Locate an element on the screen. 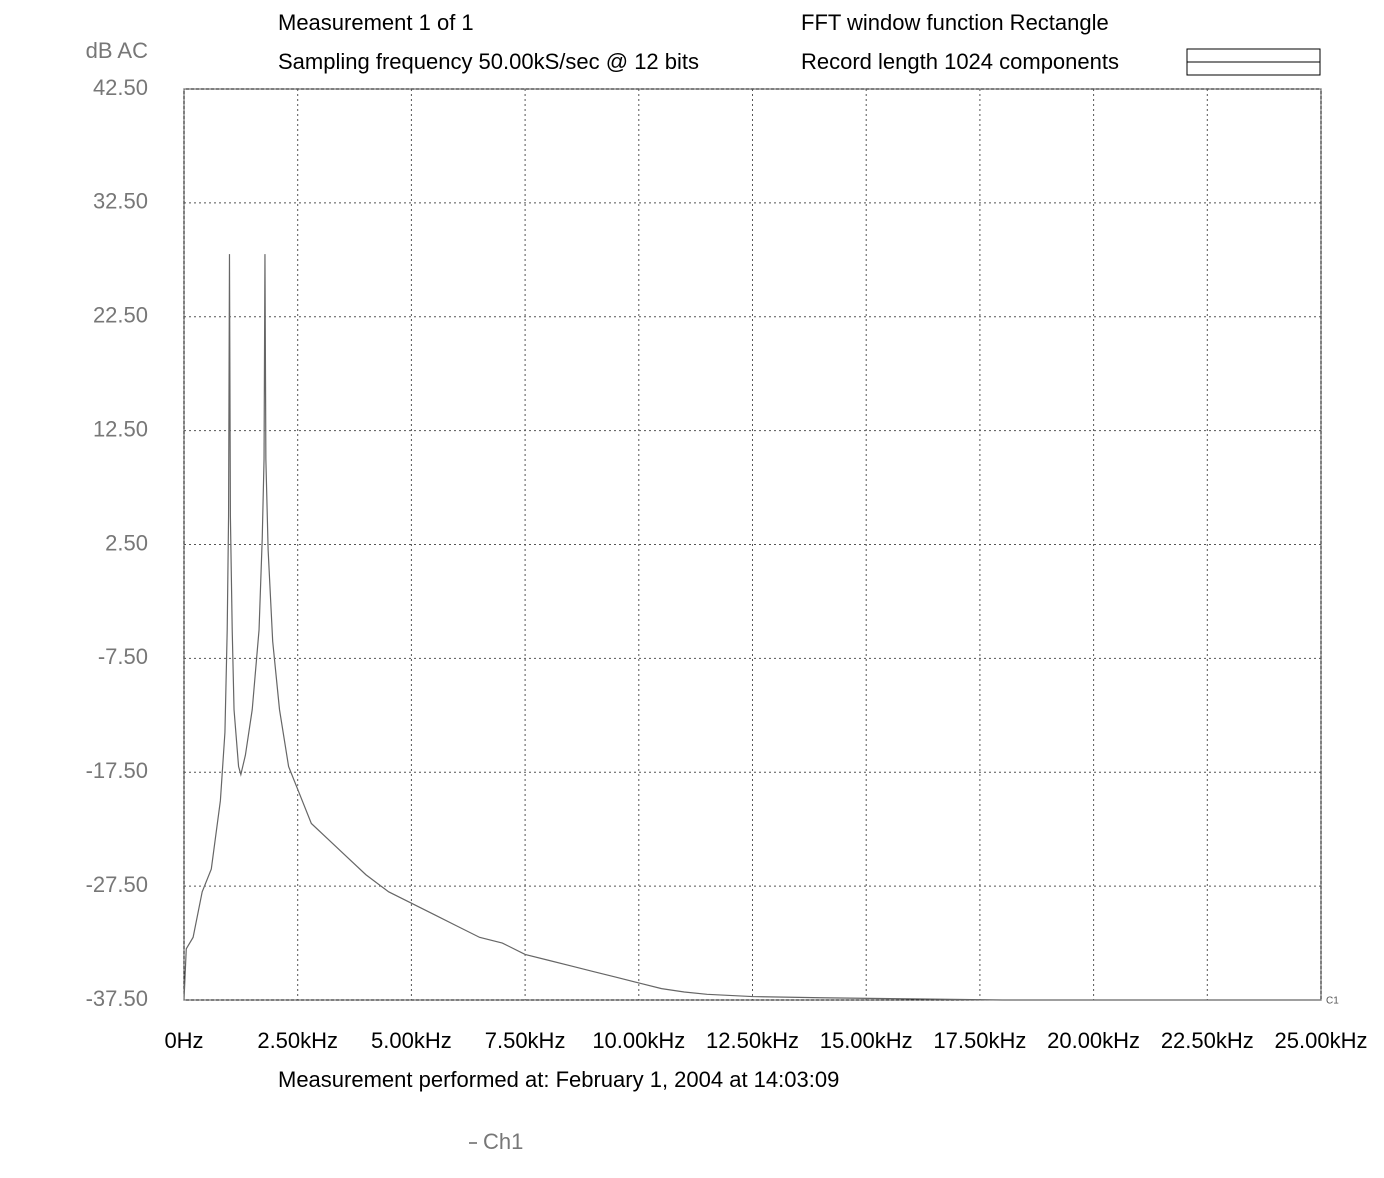 This screenshot has width=1384, height=1178. y-axis-label: dB AC is located at coordinates (117, 50).